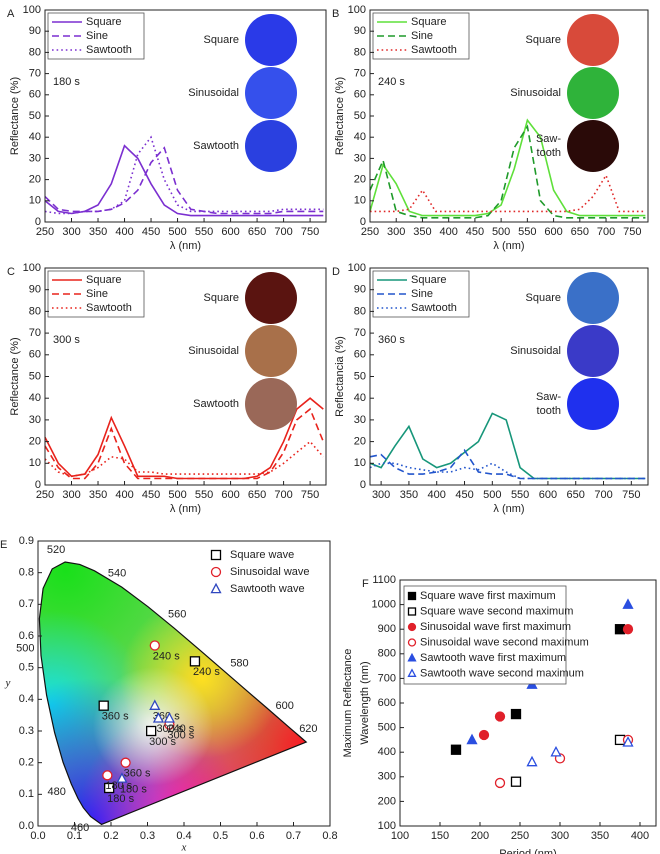  I want to click on x-tick-label: 200, so click(480, 836).